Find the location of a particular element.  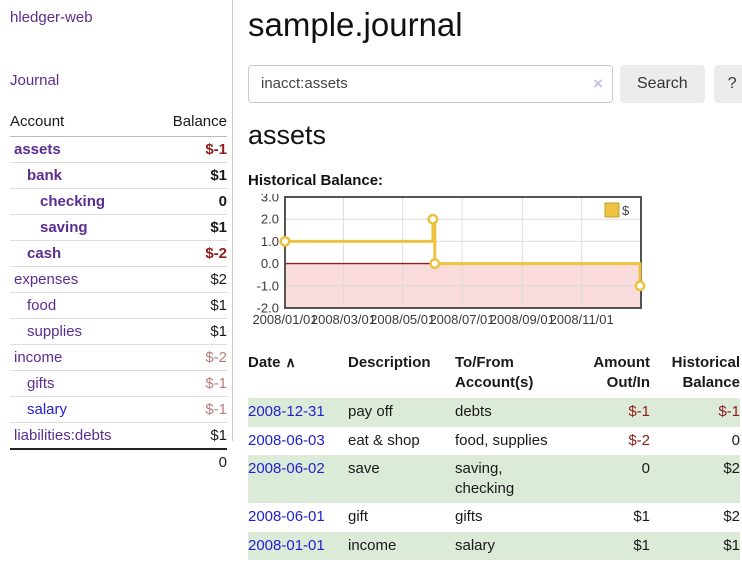

account-link-cash: cash is located at coordinates (44, 253).